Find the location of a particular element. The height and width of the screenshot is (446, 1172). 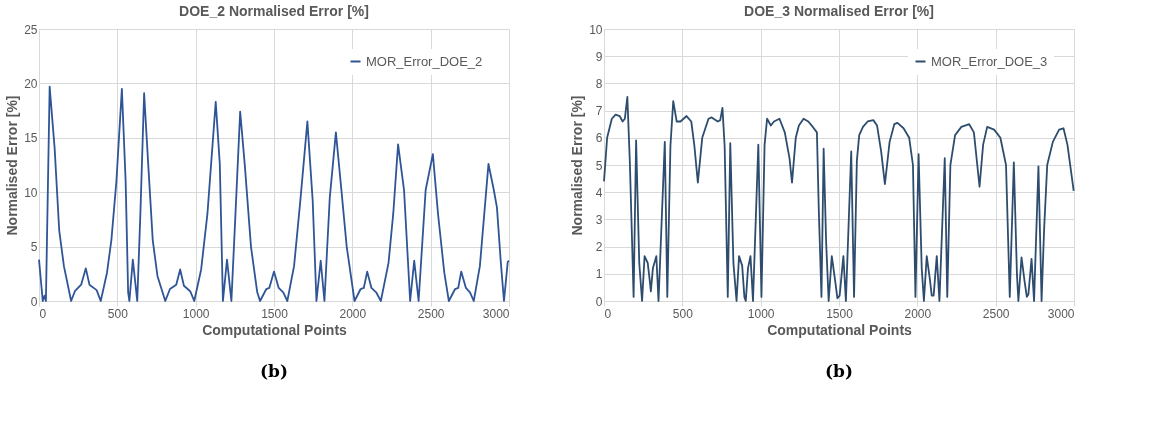

y-tick-label: 1 is located at coordinates (599, 274).